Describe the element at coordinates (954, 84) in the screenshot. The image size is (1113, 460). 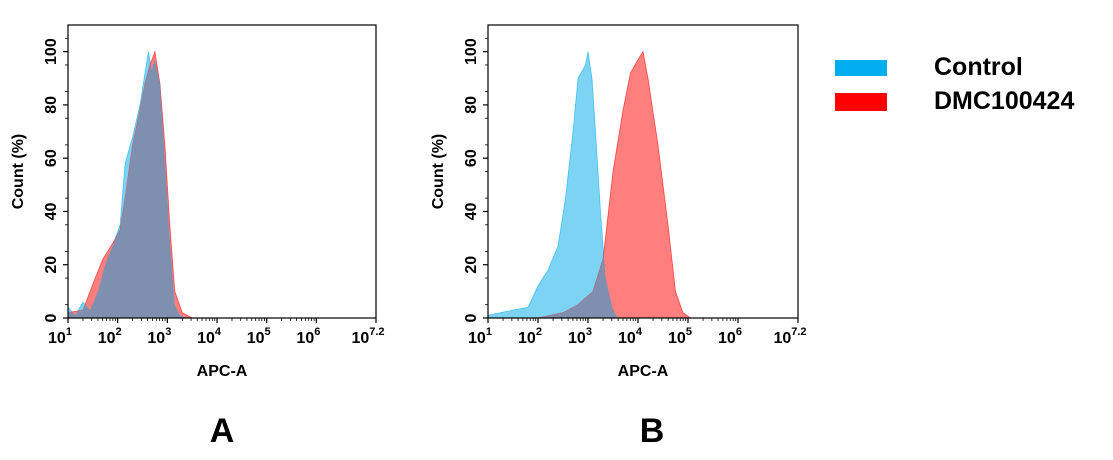
I see `legend: Control DMC100424` at that location.